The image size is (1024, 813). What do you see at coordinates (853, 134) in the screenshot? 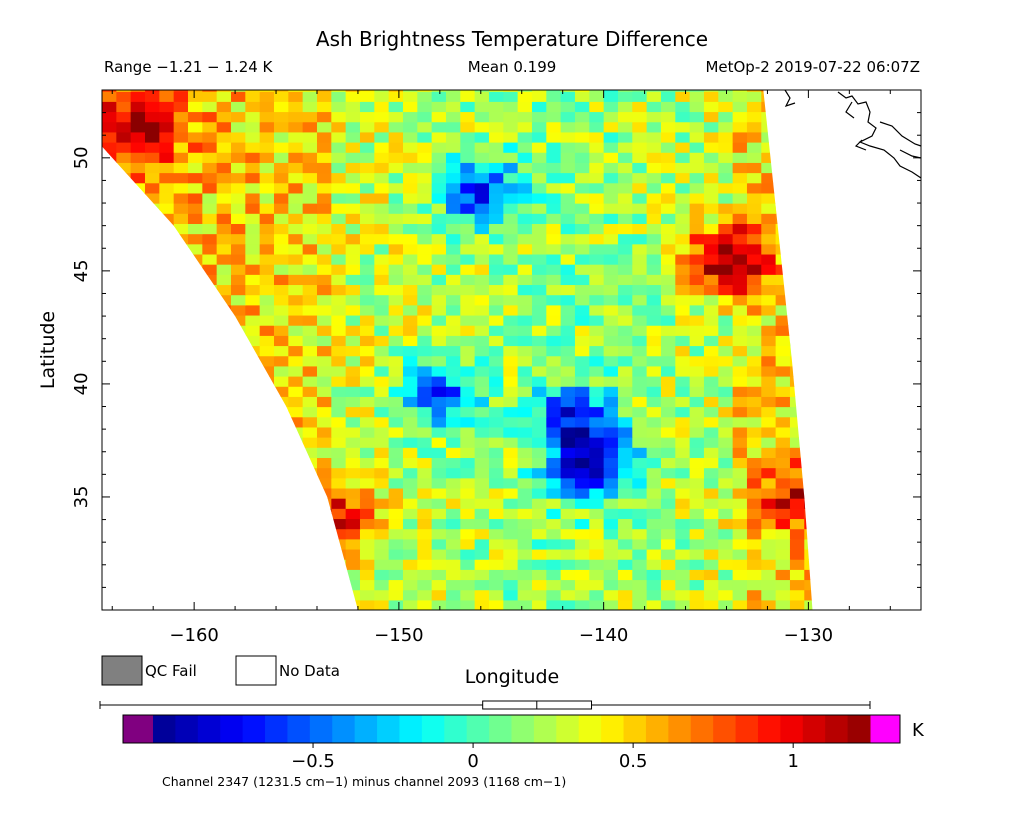
I see `coastline` at bounding box center [853, 134].